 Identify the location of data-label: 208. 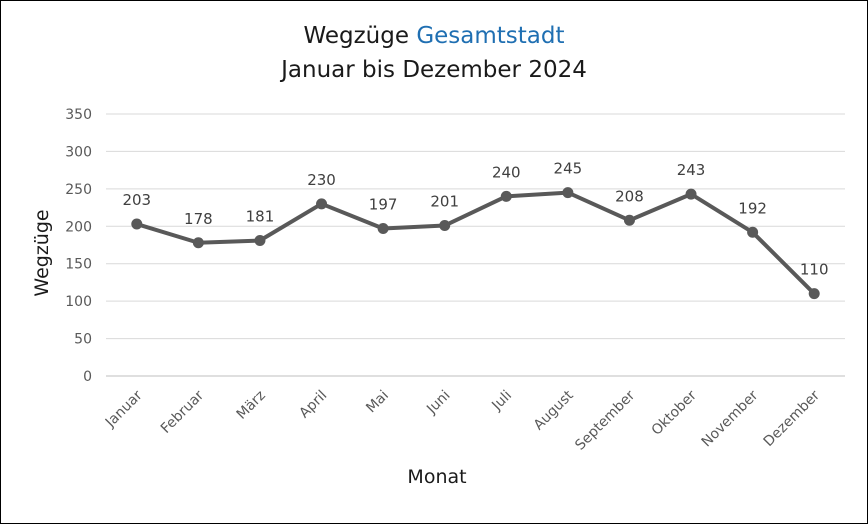
(629, 196).